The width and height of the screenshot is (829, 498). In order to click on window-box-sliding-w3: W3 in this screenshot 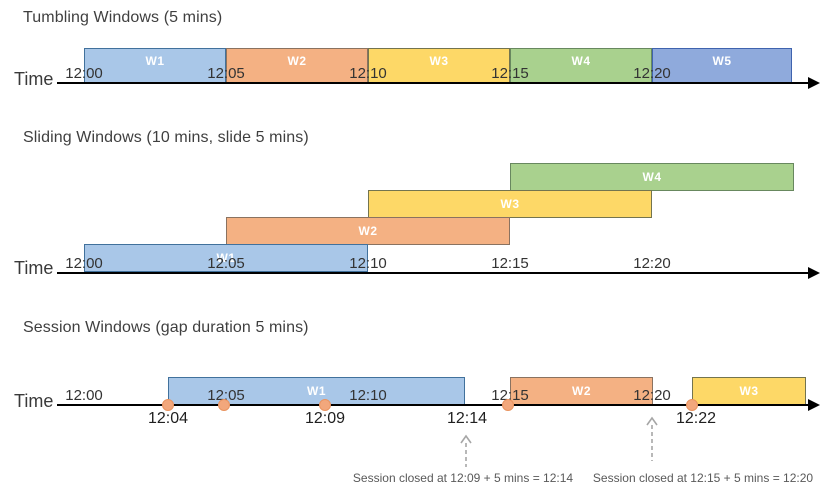, I will do `click(510, 204)`.